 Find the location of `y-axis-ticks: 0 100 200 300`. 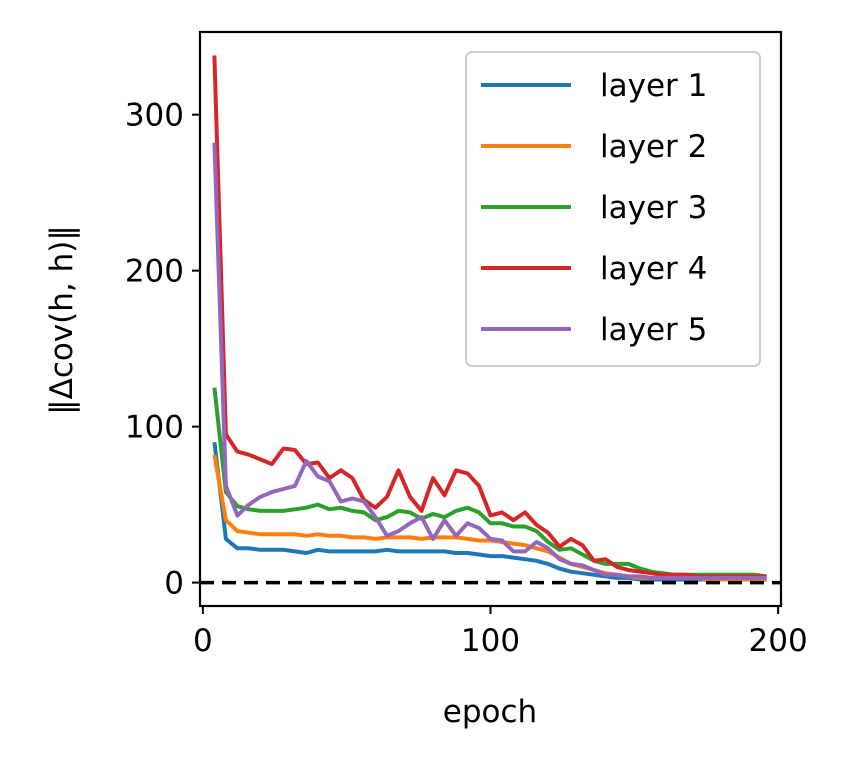

y-axis-ticks: 0 100 200 300 is located at coordinates (162, 350).